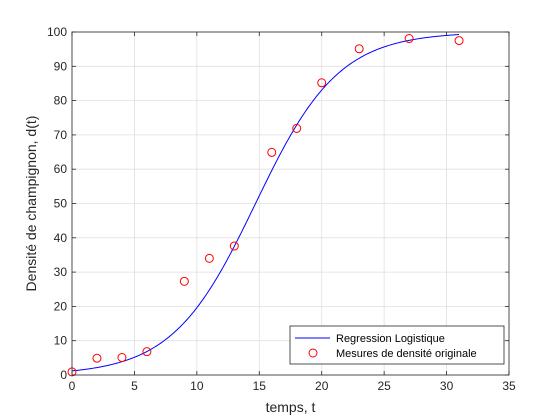 The width and height of the screenshot is (560, 420). I want to click on y-tick-label: 100, so click(57, 32).